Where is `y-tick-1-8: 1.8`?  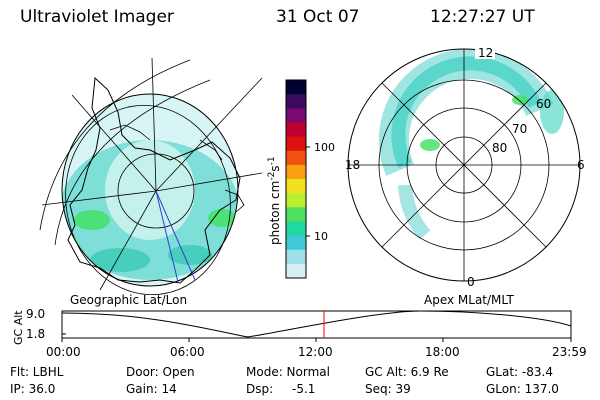
y-tick-1-8: 1.8 is located at coordinates (35, 334).